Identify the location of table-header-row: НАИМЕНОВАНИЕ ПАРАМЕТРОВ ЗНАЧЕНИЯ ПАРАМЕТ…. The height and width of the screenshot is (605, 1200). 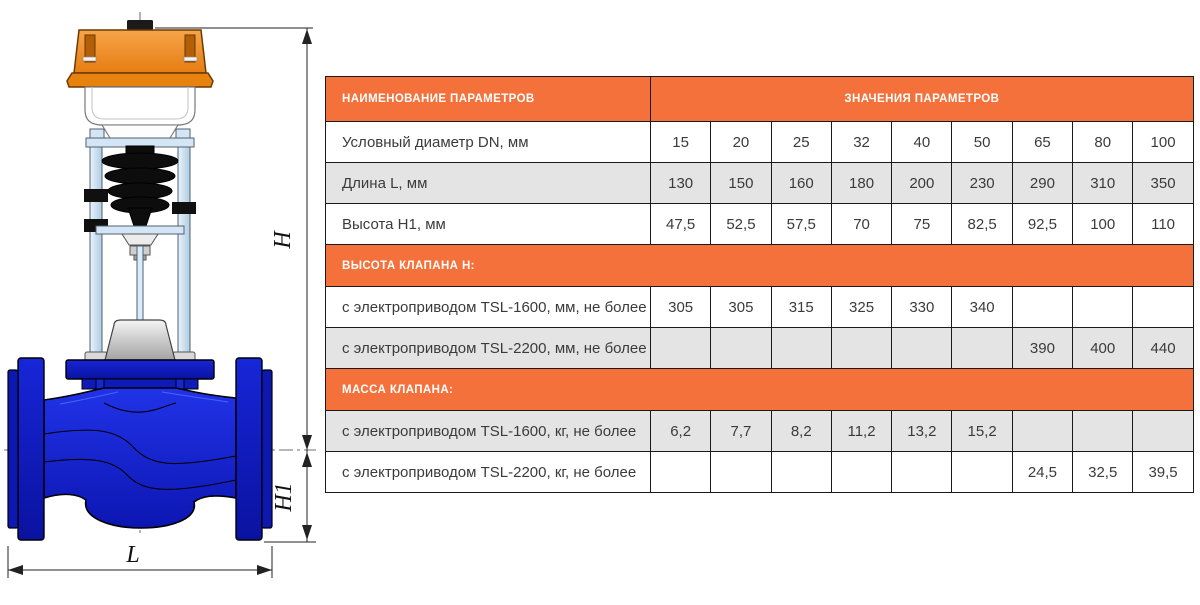
(759, 99).